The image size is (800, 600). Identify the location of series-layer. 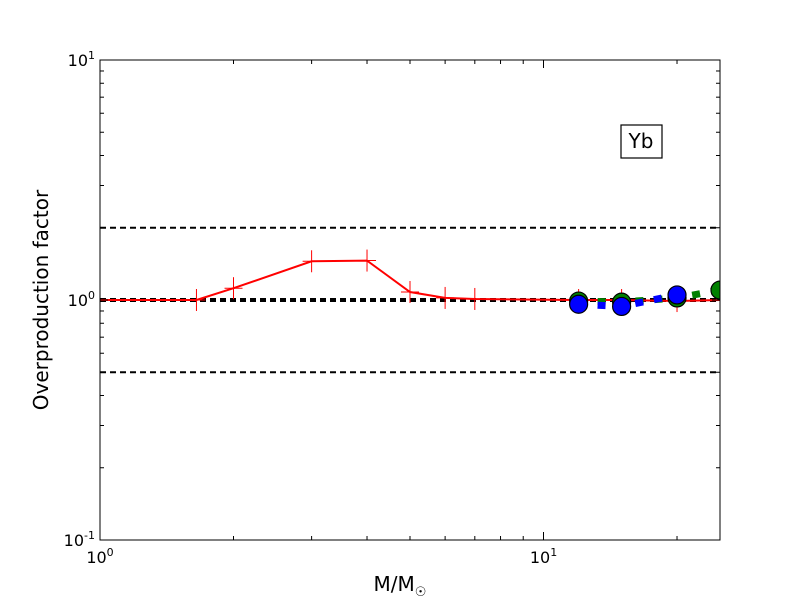
(410, 283).